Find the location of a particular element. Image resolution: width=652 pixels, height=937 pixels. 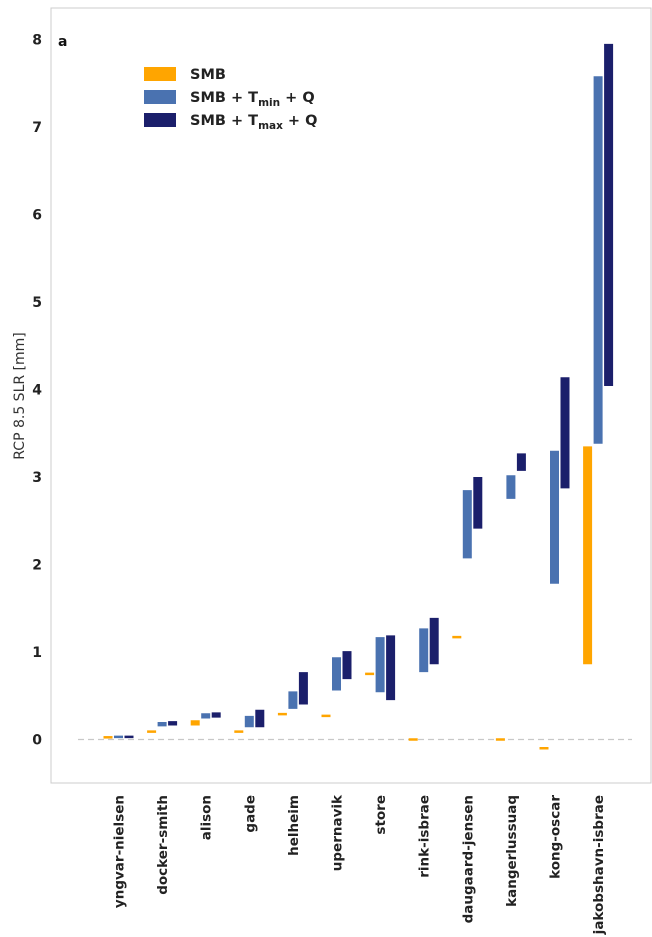

x-tick-label: rink-isbrae is located at coordinates (425, 836).